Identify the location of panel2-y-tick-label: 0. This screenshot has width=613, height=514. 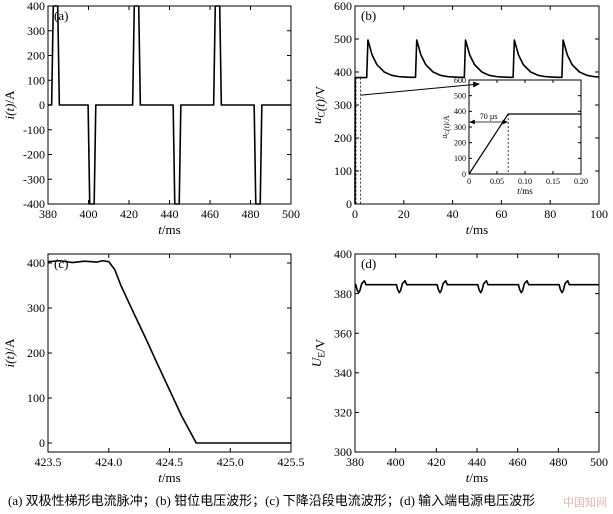
(42, 443).